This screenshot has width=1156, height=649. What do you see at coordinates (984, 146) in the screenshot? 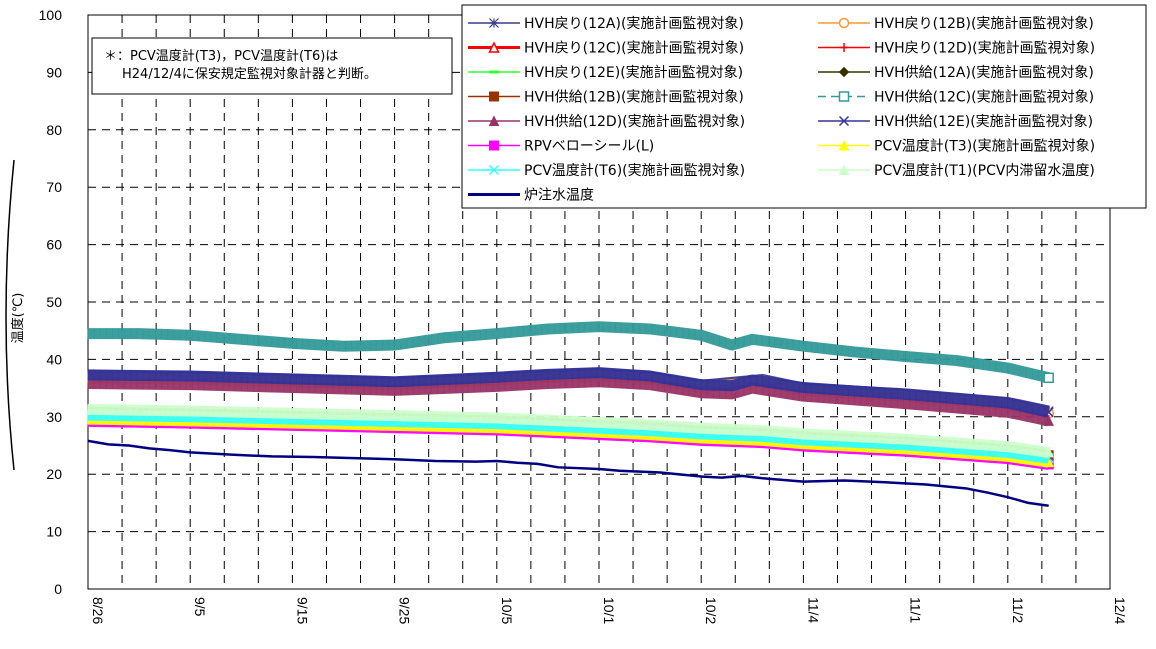
I see `legend-label: PCV温度計(T3)(実施計画監視対象)` at bounding box center [984, 146].